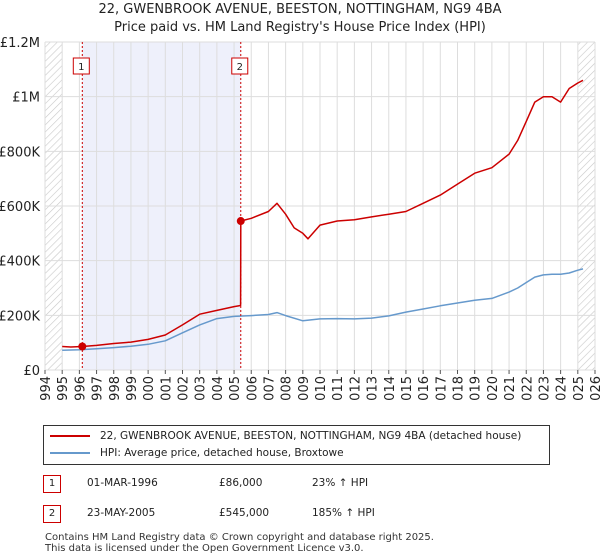 The height and width of the screenshot is (560, 600). Describe the element at coordinates (235, 388) in the screenshot. I see `x-tick-label: 2005` at that location.